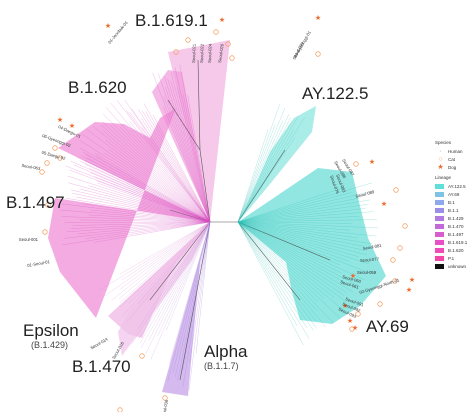 Image resolution: width=474 pixels, height=412 pixels. Describe the element at coordinates (303, 43) in the screenshot. I see `tip-label: 03-Gyeonggi-01` at that location.